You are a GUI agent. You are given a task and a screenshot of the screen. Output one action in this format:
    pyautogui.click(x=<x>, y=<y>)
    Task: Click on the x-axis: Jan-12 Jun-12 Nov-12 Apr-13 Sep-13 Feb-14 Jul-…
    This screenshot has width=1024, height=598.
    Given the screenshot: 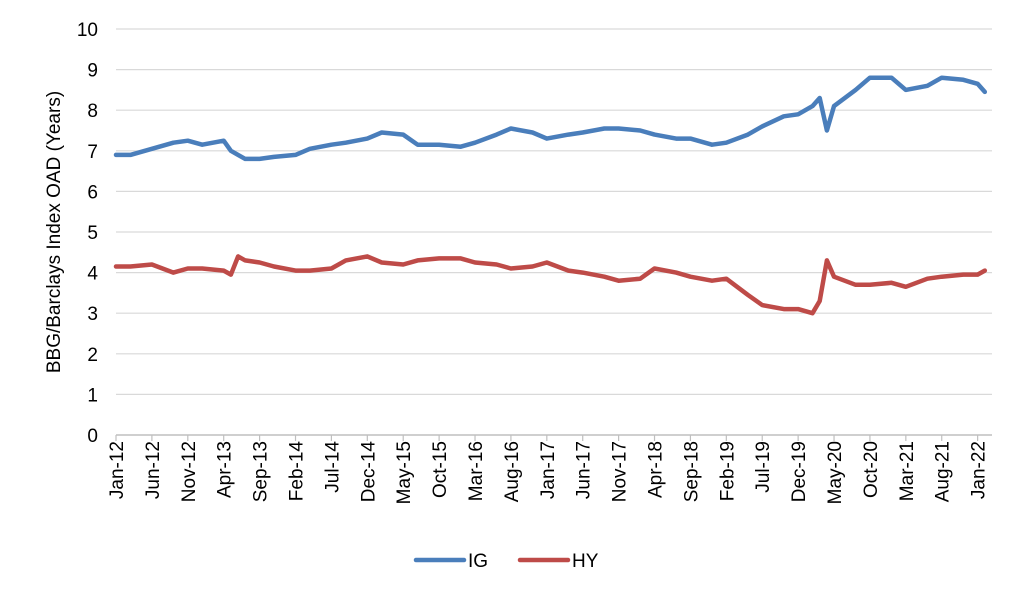 What is the action you would take?
    pyautogui.click(x=549, y=469)
    